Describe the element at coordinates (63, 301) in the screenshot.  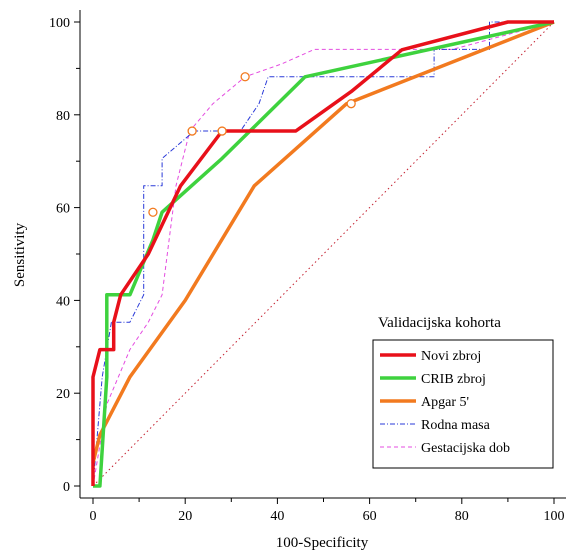
I see `y-tick-label: 40` at that location.